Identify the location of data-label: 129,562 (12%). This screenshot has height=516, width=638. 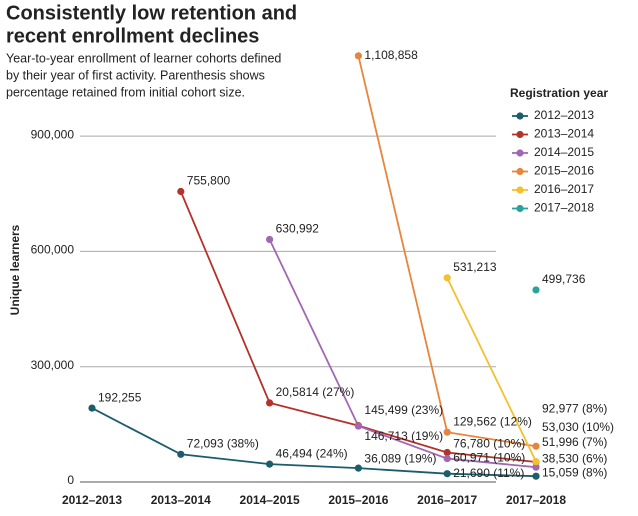
(492, 421).